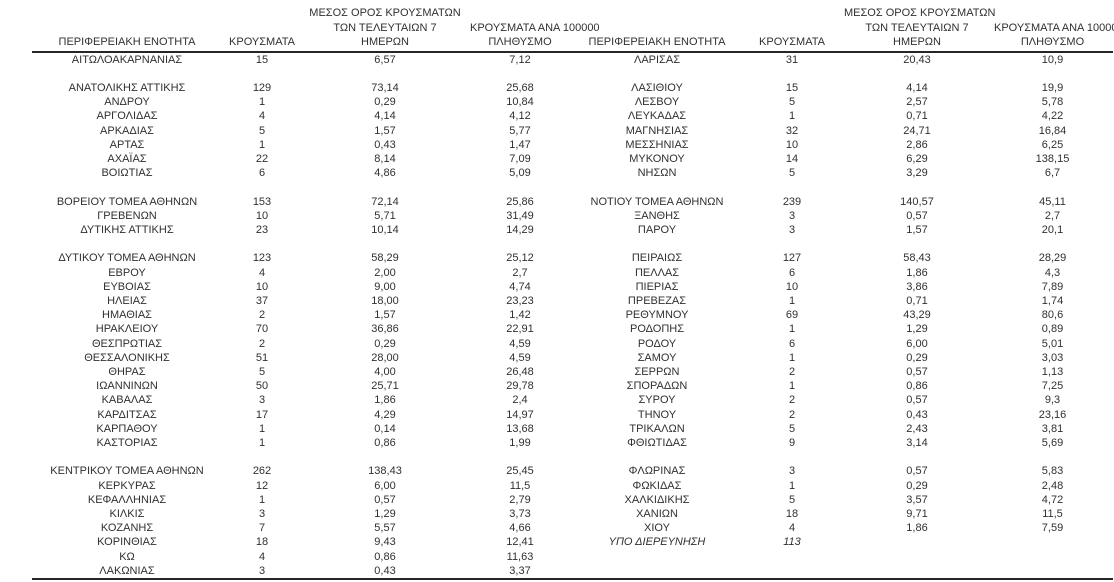  What do you see at coordinates (1052, 229) in the screenshot?
I see `per100k-cell: 20,1` at bounding box center [1052, 229].